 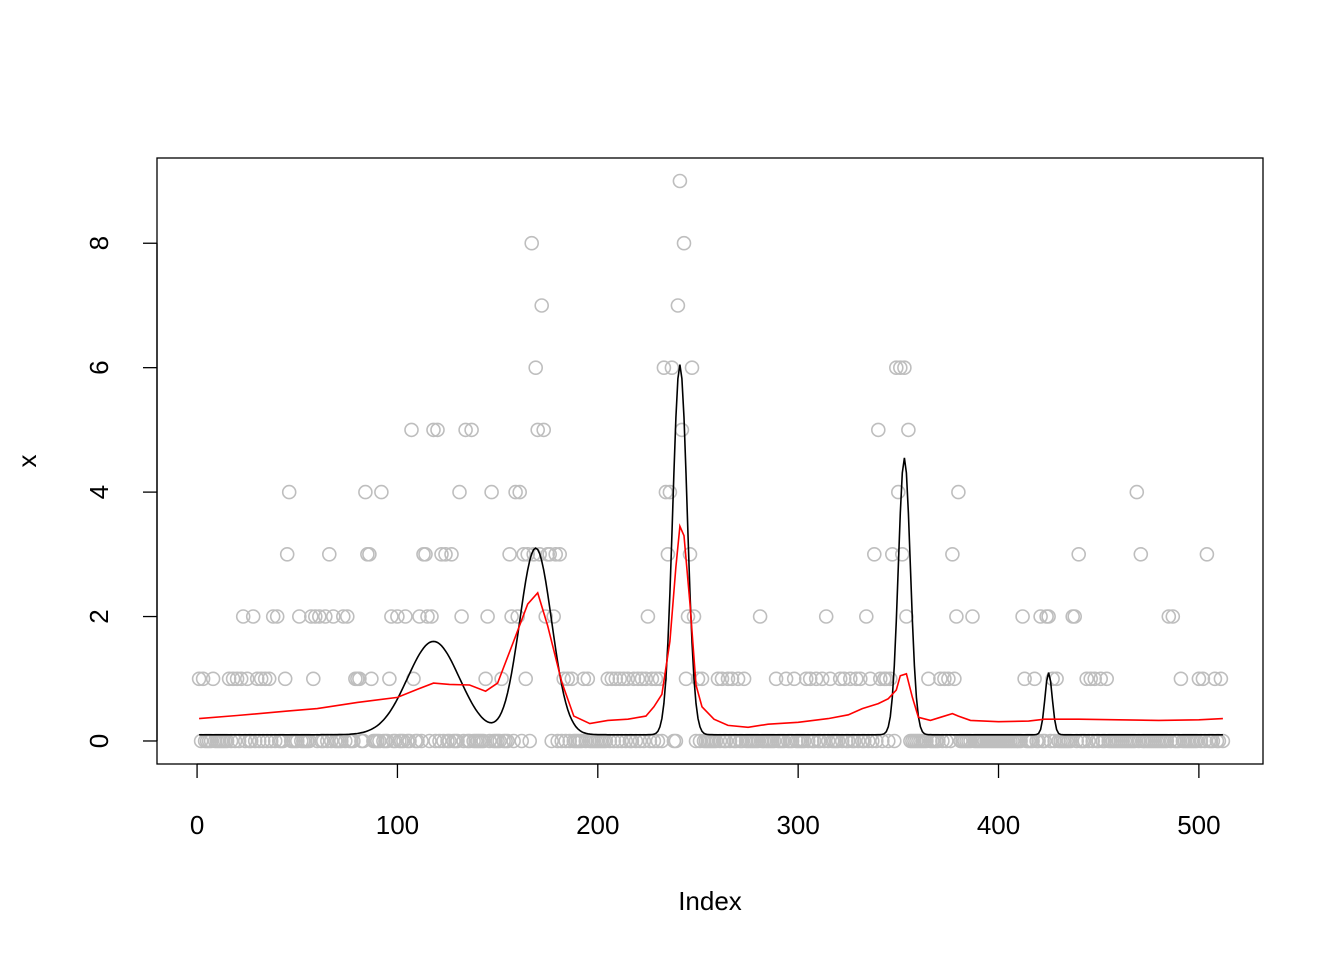 What do you see at coordinates (397, 825) in the screenshot?
I see `x-tick-label: 100` at bounding box center [397, 825].